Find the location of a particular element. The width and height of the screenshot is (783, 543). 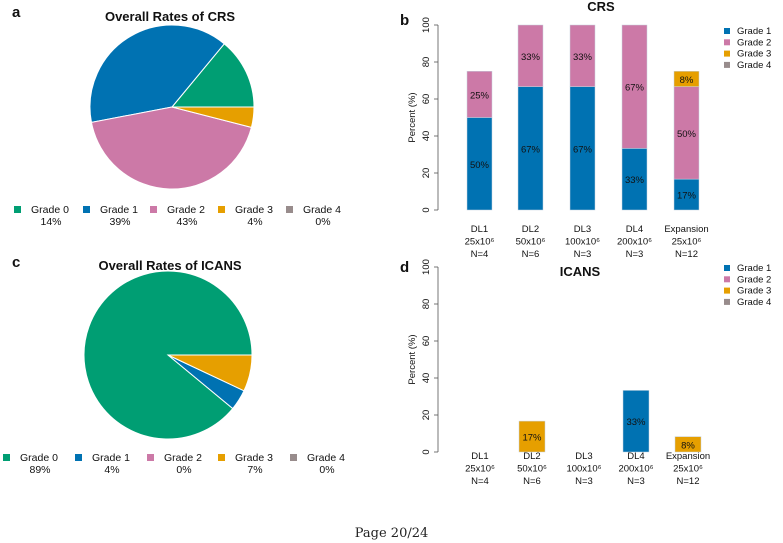

data-label: 17% is located at coordinates (687, 196).